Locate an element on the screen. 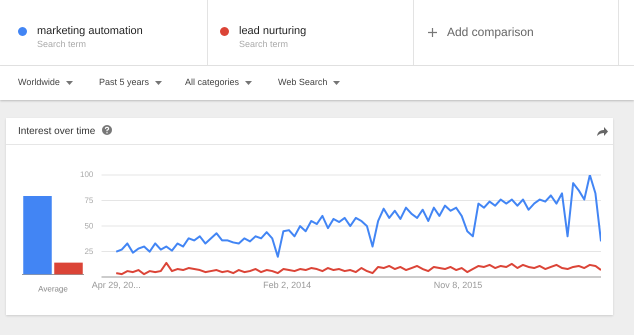 This screenshot has height=335, width=634. y-tick-label: 25 is located at coordinates (89, 251).